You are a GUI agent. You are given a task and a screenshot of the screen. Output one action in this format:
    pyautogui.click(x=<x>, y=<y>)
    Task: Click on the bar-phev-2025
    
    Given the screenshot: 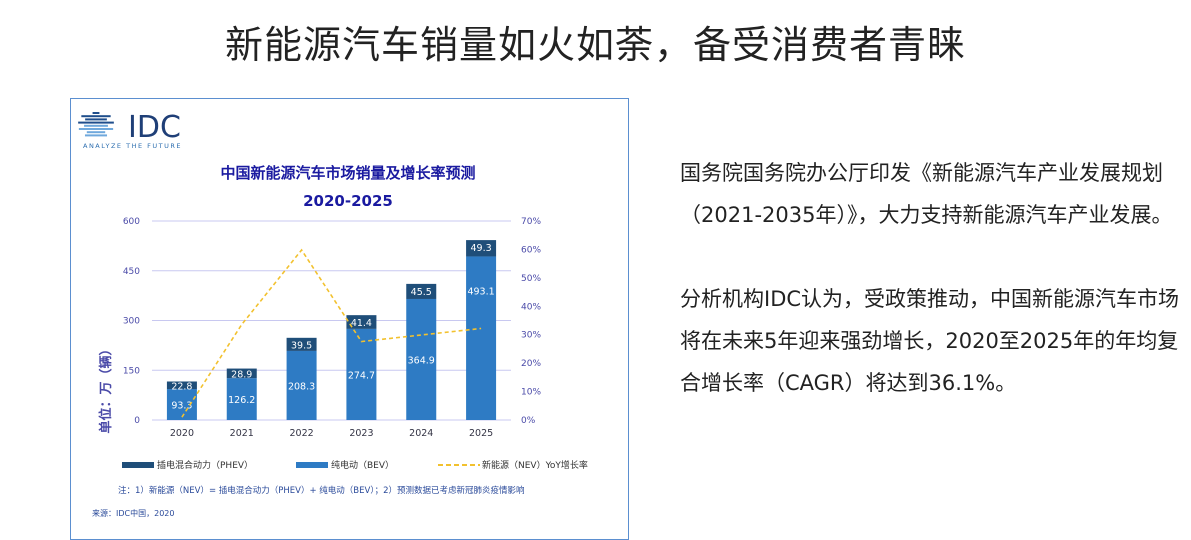 What is the action you would take?
    pyautogui.click(x=481, y=248)
    